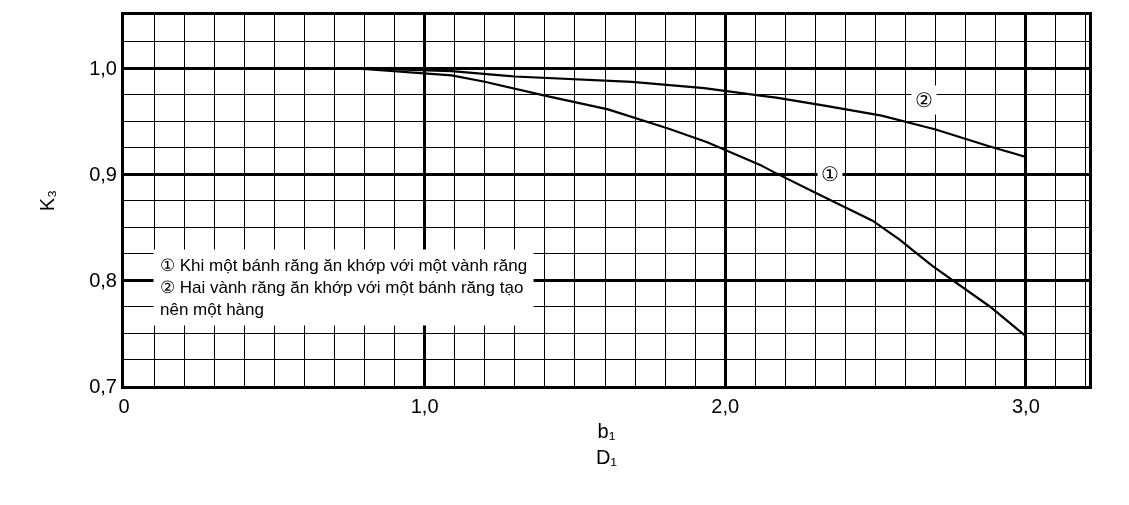 The width and height of the screenshot is (1129, 505). What do you see at coordinates (103, 280) in the screenshot?
I see `y-tick-label: 0,8` at bounding box center [103, 280].